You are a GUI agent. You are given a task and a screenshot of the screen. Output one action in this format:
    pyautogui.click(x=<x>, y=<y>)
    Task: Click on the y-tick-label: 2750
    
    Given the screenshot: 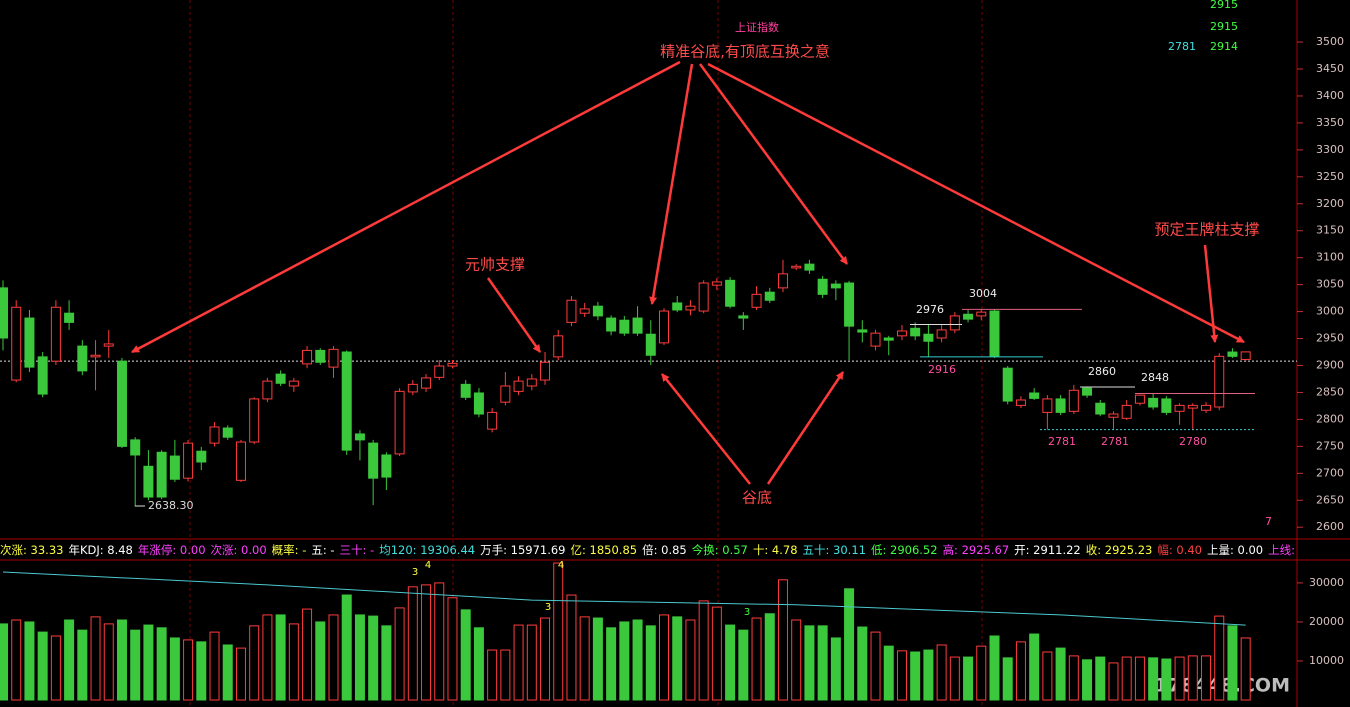 What is the action you would take?
    pyautogui.click(x=1330, y=445)
    